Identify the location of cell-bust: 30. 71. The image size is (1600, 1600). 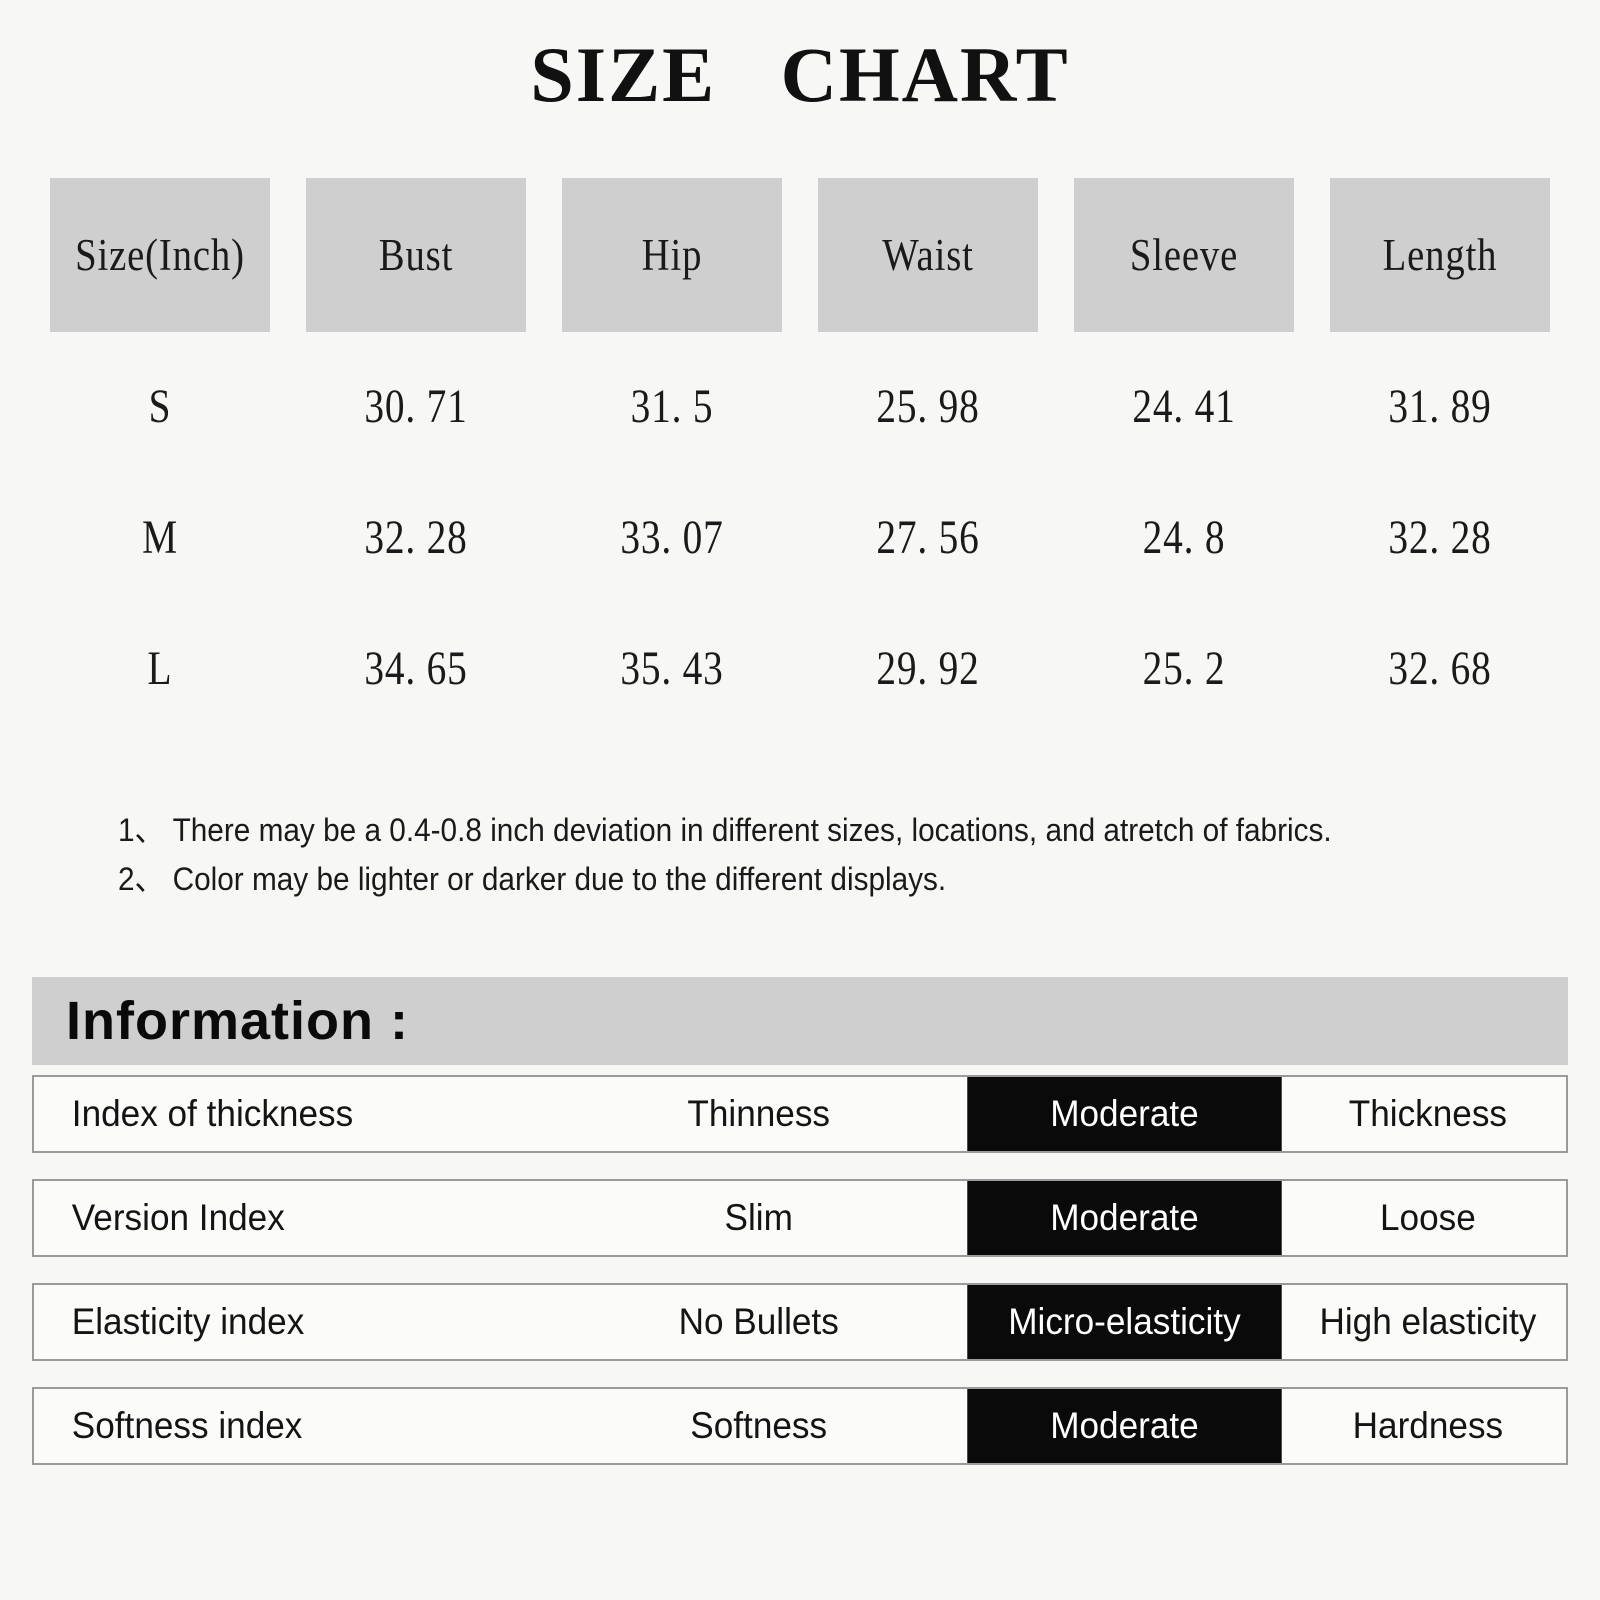
(416, 406).